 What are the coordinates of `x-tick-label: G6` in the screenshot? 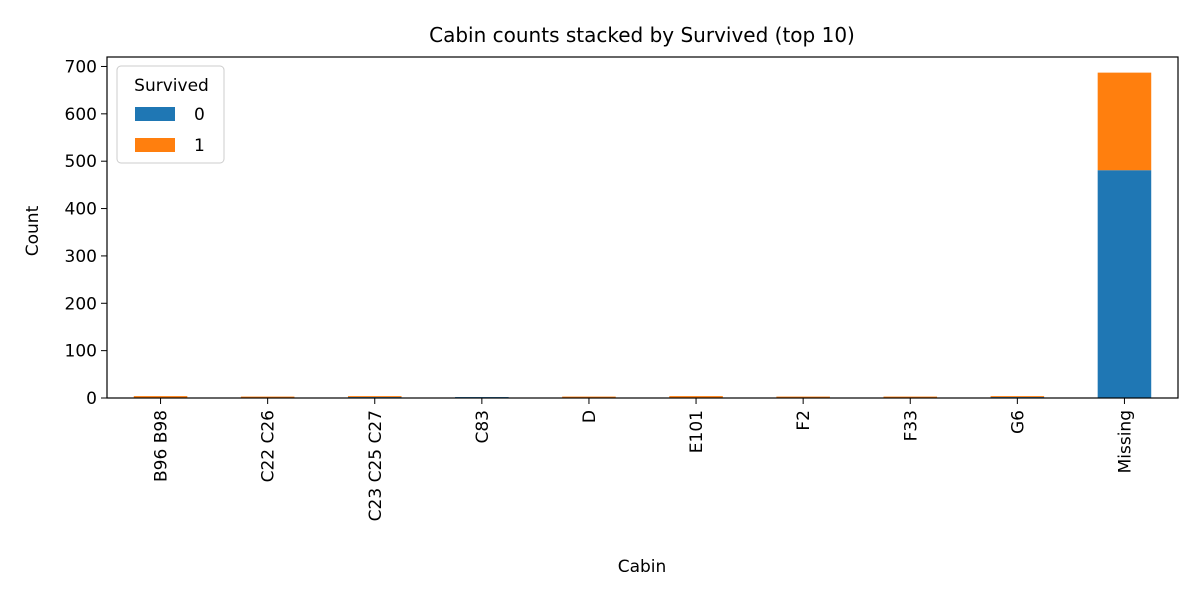 It's located at (1018, 422).